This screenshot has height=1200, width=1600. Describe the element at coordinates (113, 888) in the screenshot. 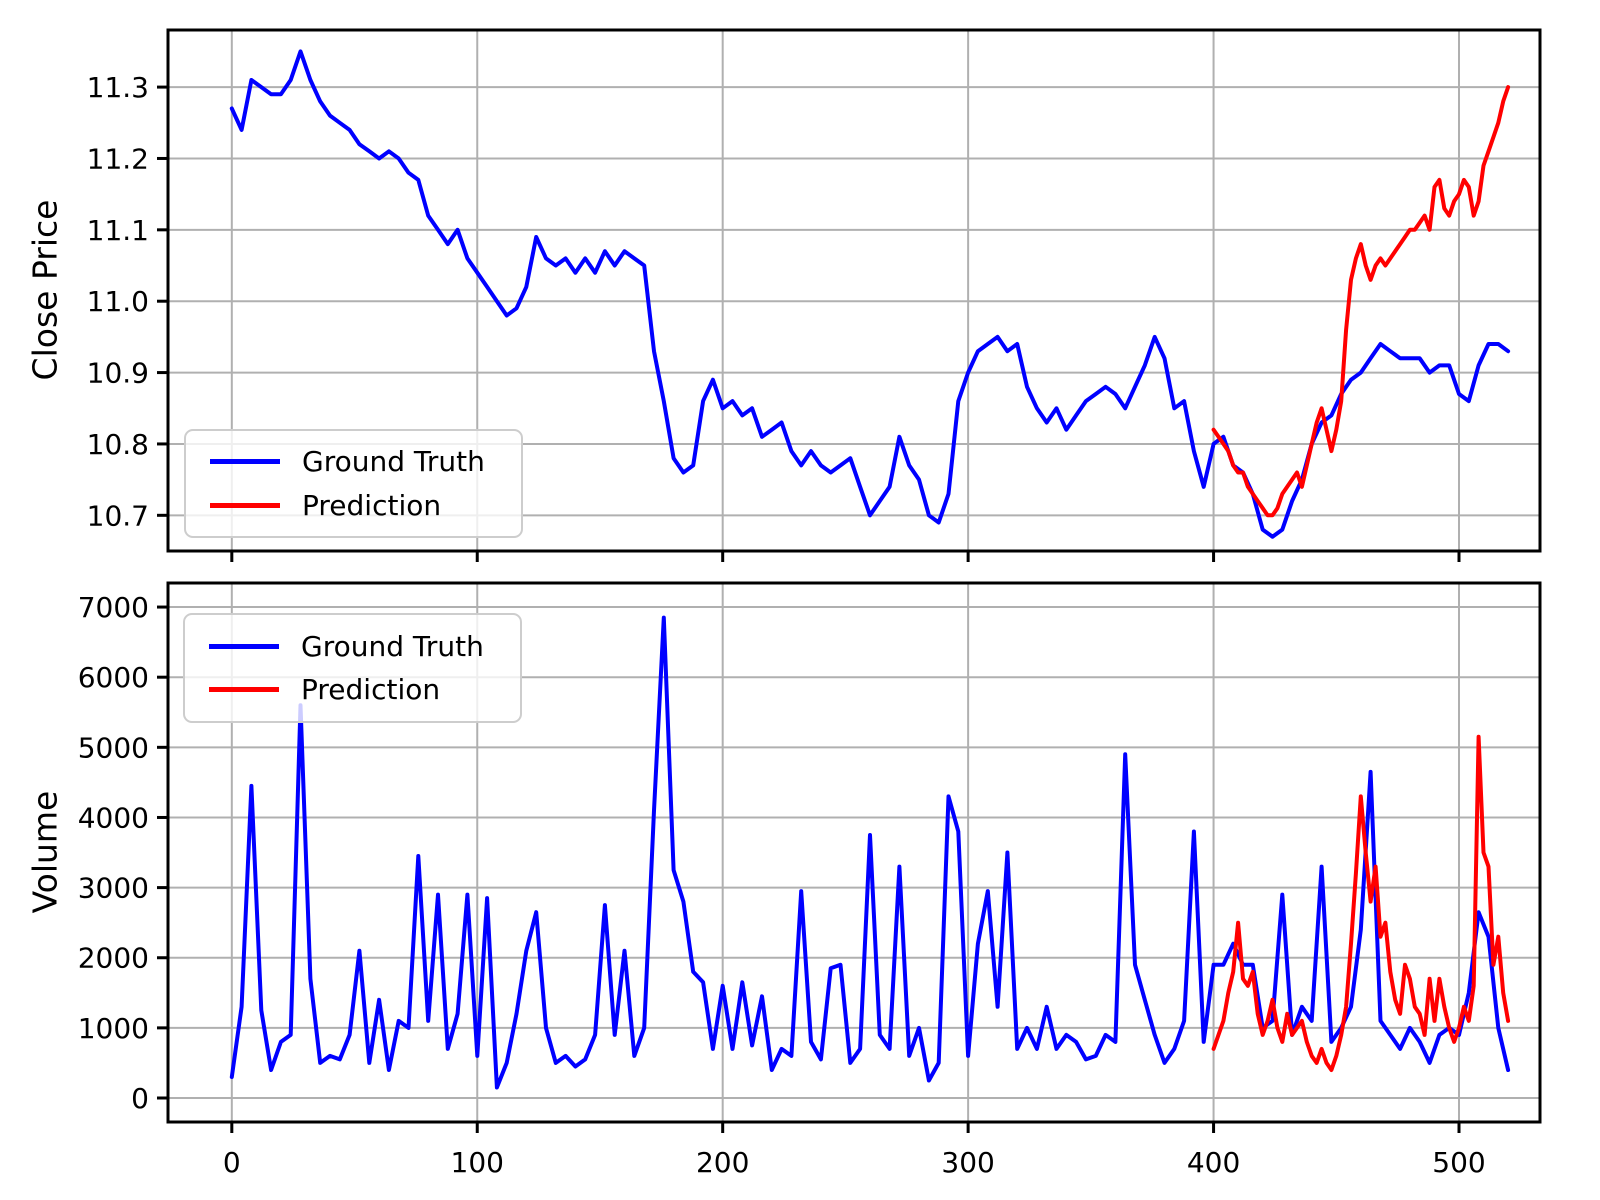

I see `y-tick-label: 3000` at that location.